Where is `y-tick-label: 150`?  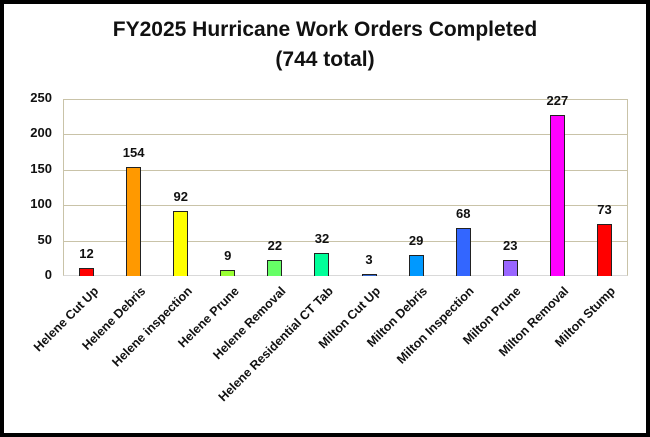 y-tick-label: 150 is located at coordinates (41, 168).